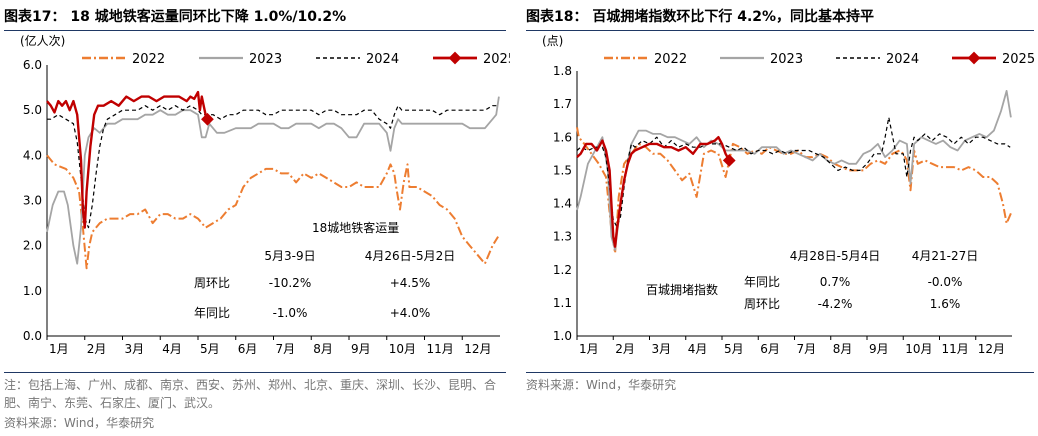  Describe the element at coordinates (945, 304) in the screenshot. I see `annotation-row-value: 1.6%` at that location.